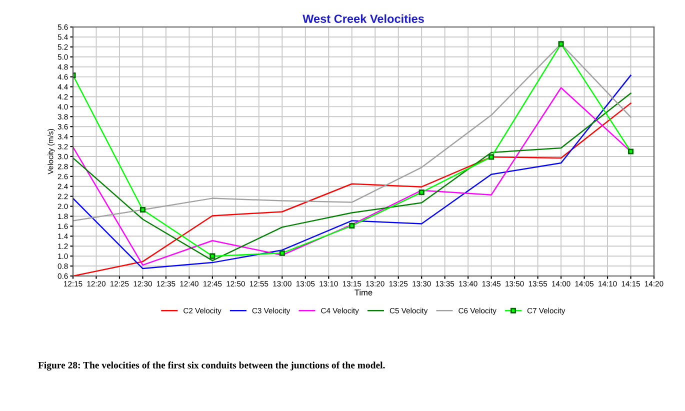 The height and width of the screenshot is (411, 685). I want to click on x-axis-title: Time, so click(363, 292).